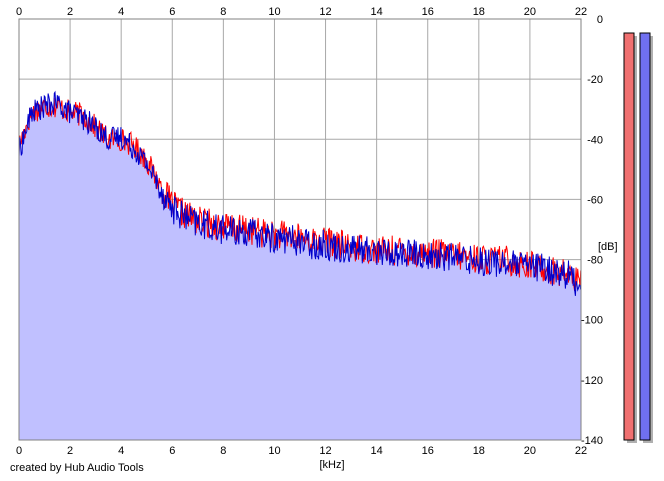 This screenshot has height=481, width=664. What do you see at coordinates (638, 237) in the screenshot?
I see `level-meters` at bounding box center [638, 237].